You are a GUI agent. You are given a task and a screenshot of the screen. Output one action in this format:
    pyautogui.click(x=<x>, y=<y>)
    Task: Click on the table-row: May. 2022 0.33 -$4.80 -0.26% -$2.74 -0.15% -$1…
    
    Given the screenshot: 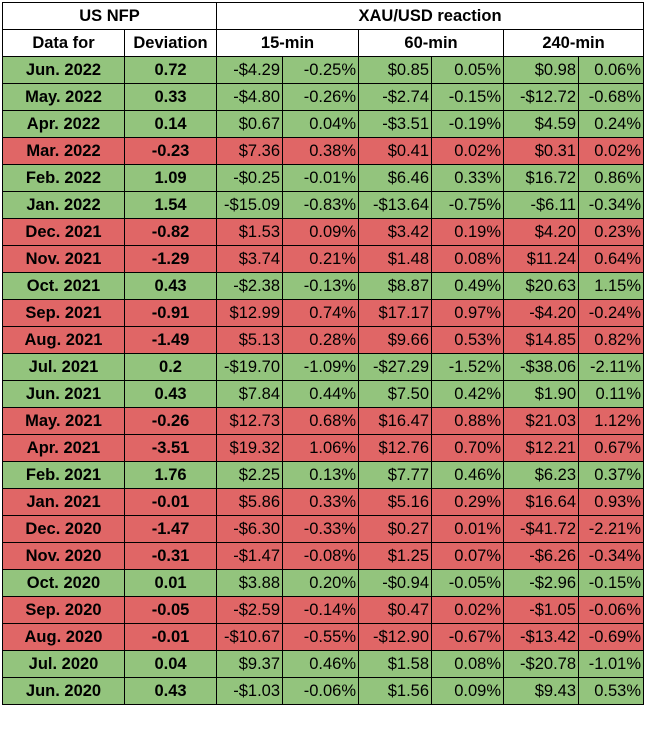 What is the action you would take?
    pyautogui.click(x=323, y=97)
    